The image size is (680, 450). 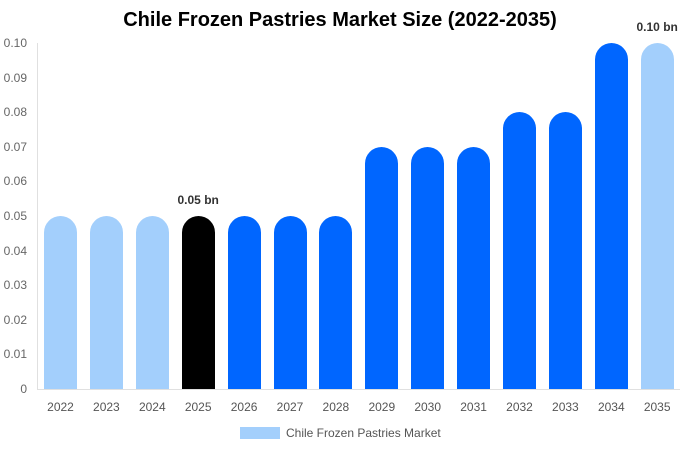 I want to click on bar-2031, so click(x=474, y=267).